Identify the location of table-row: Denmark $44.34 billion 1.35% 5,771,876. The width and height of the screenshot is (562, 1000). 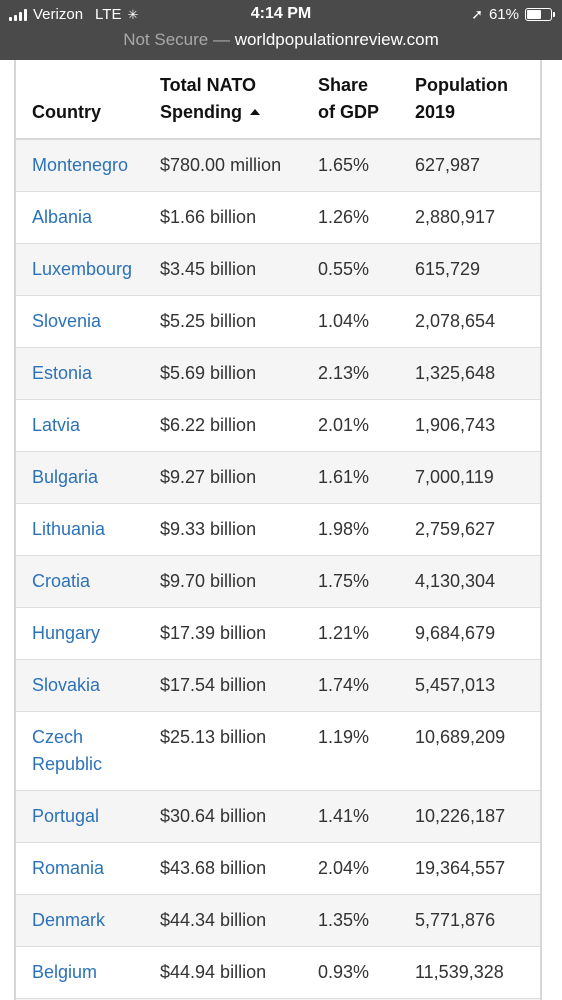
(278, 920).